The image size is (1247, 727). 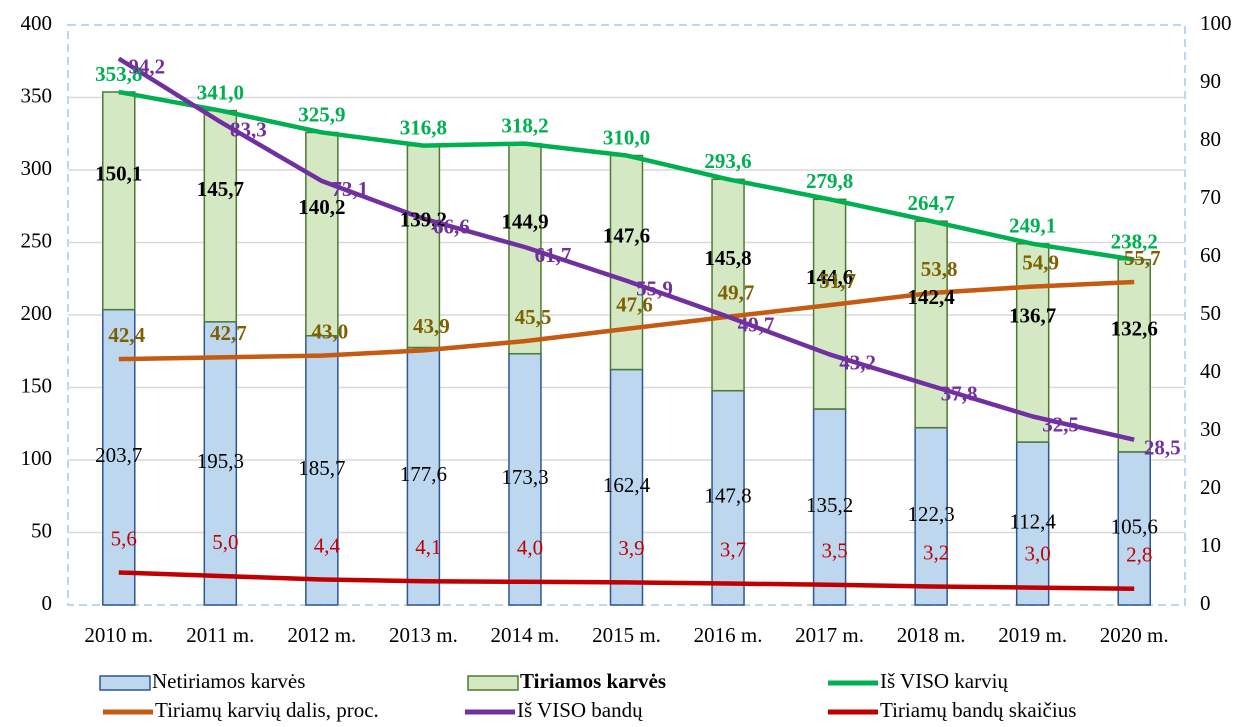 What do you see at coordinates (580, 710) in the screenshot?
I see `legend-label: Iš VISO bandų` at bounding box center [580, 710].